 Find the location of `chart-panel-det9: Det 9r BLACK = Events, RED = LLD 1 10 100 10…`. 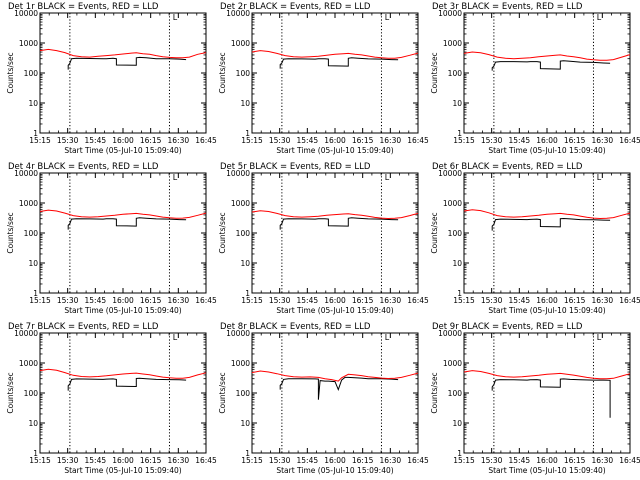

chart-panel-det9: Det 9r BLACK = Events, RED = LLD 1 10 100 10… is located at coordinates (535, 398).